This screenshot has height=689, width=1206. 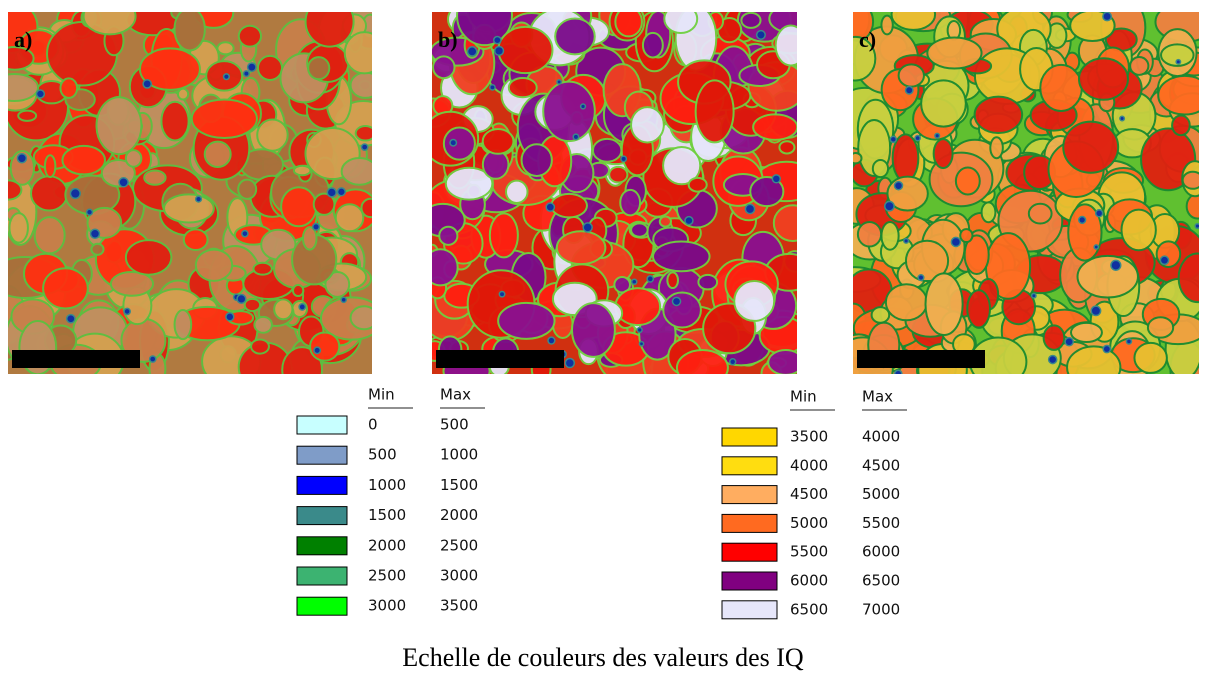 I want to click on legend-max: 500, so click(x=454, y=425).